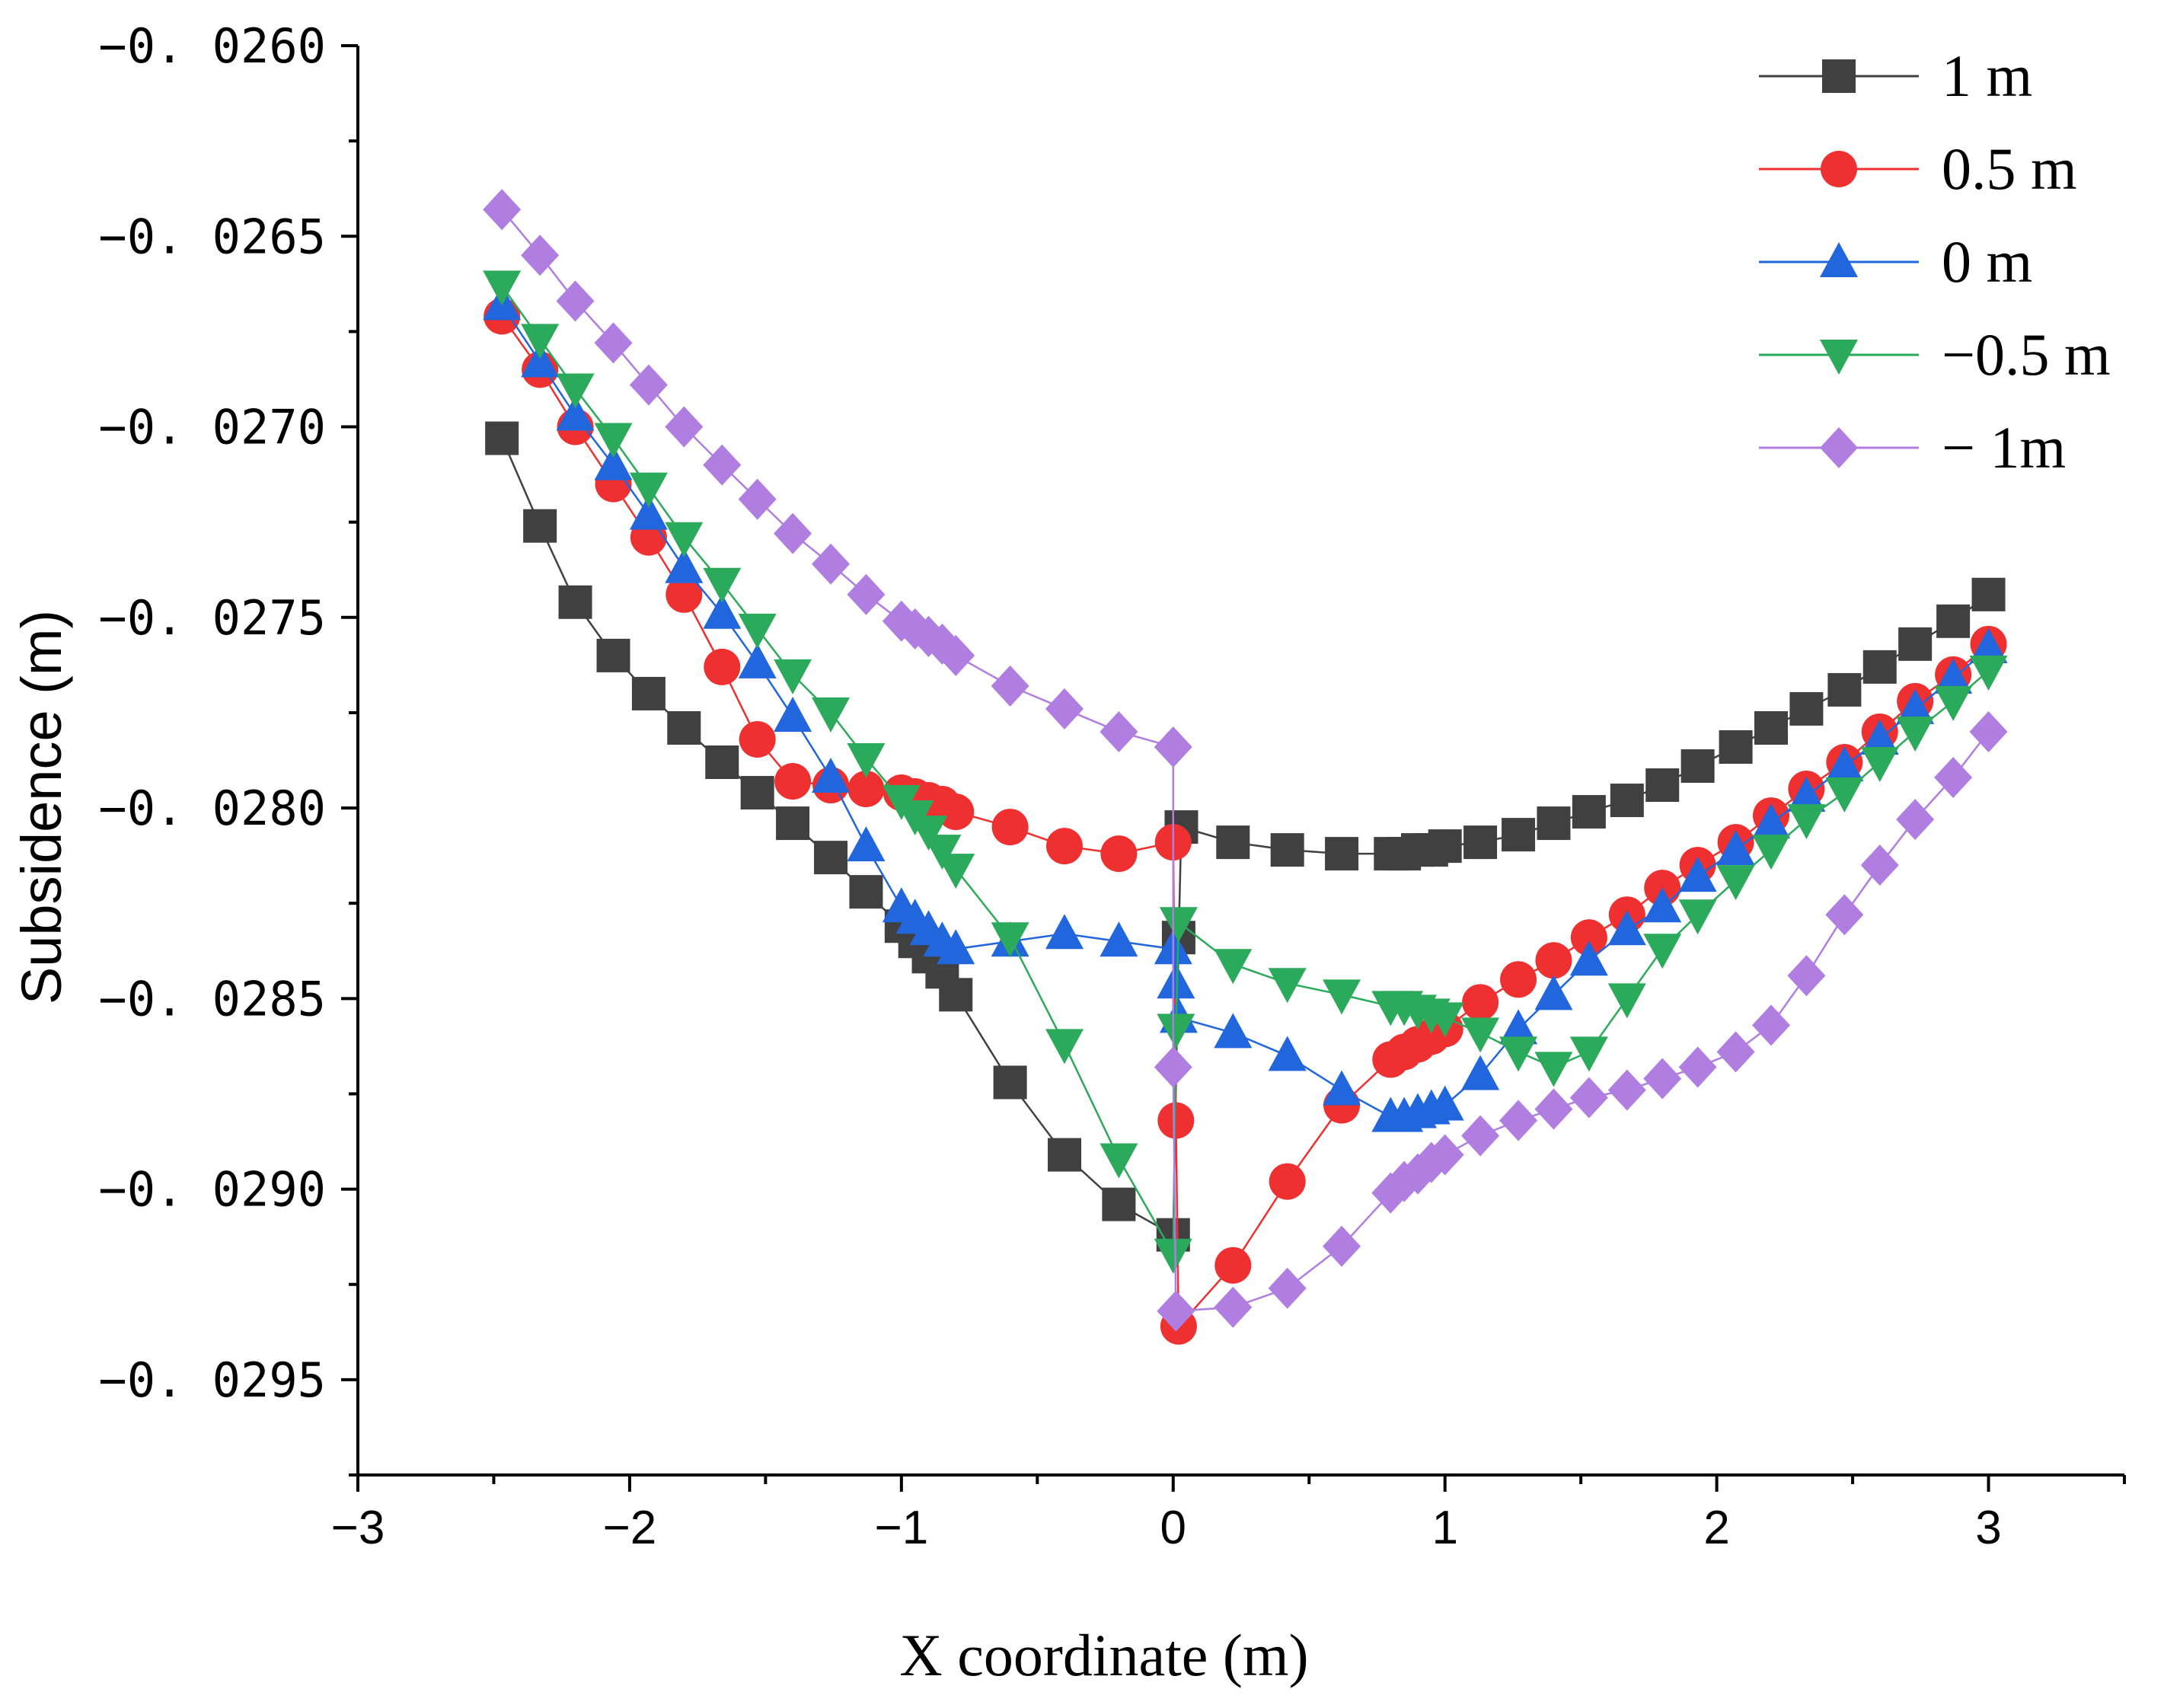  Describe the element at coordinates (901, 1528) in the screenshot. I see `x-tick-label: −1` at that location.